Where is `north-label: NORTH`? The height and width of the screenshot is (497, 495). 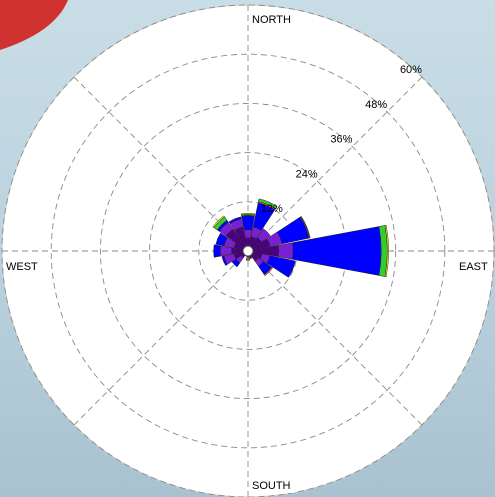 north-label: NORTH is located at coordinates (271, 20).